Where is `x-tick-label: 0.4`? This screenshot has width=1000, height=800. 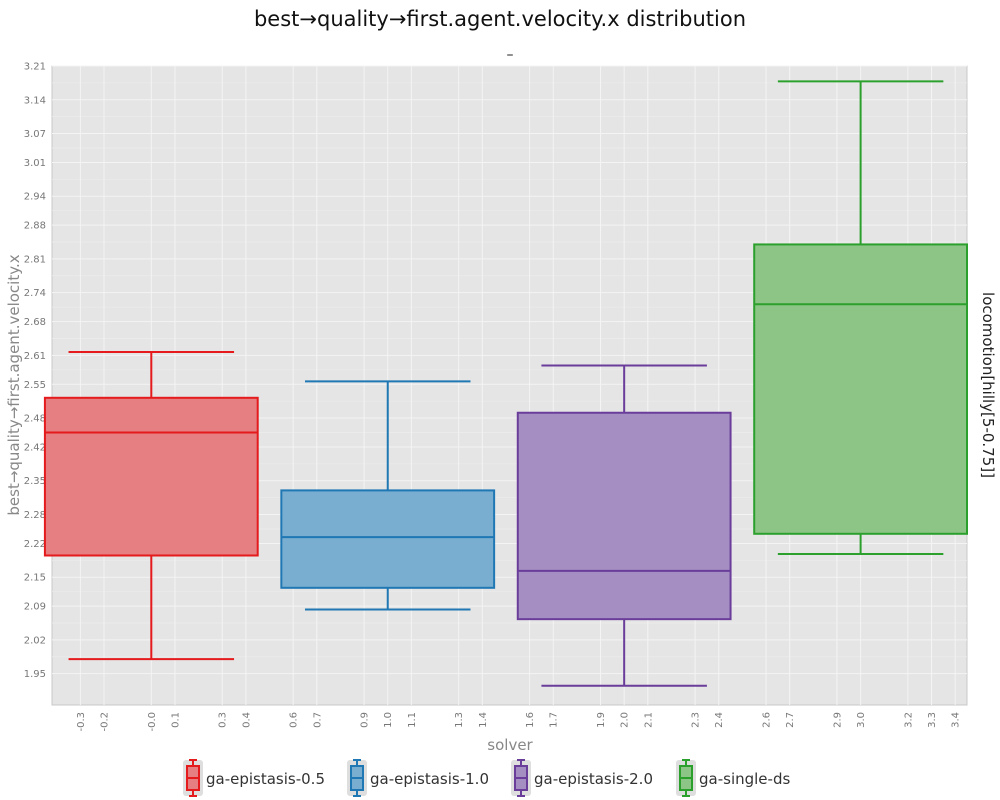 x-tick-label: 0.4 is located at coordinates (246, 720).